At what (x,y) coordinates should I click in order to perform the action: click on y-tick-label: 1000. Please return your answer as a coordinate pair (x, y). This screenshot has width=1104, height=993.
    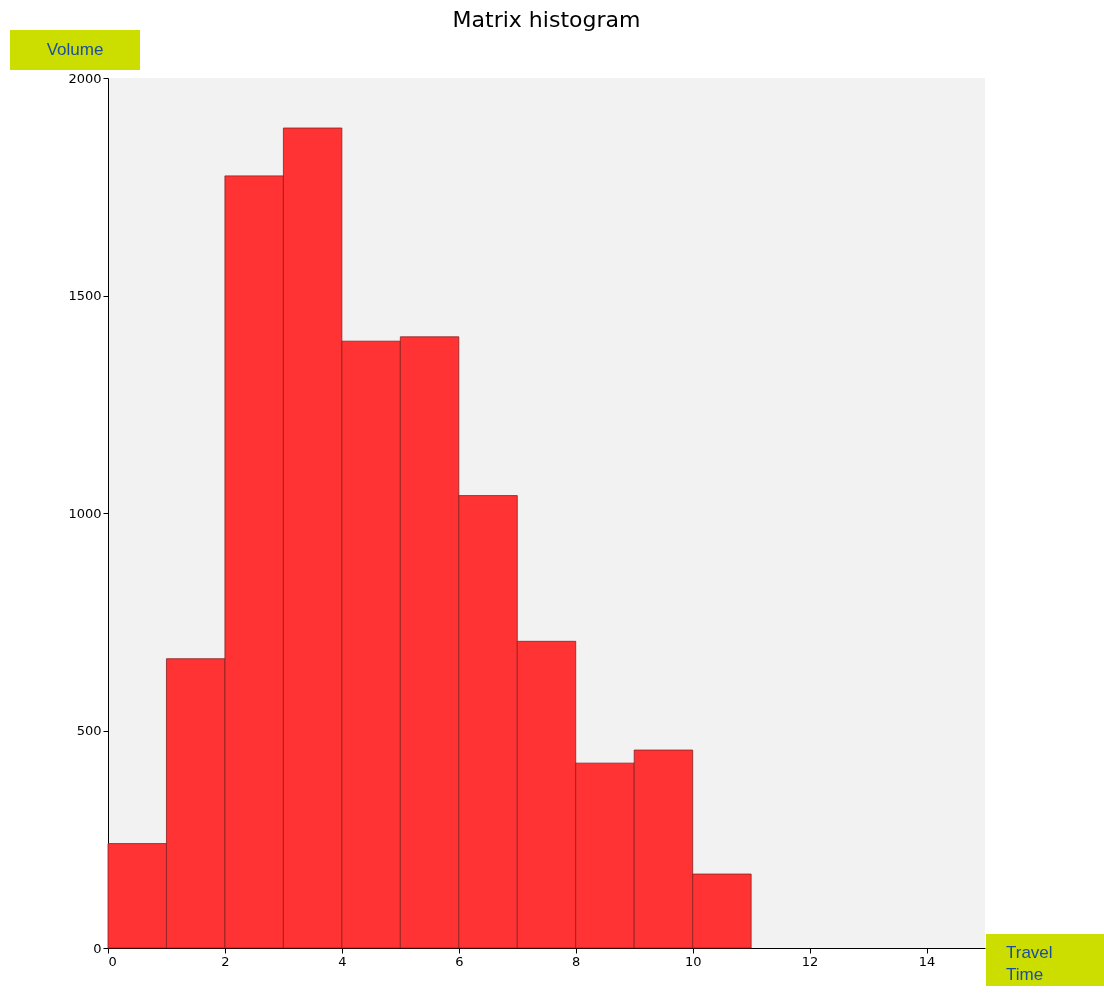
    Looking at the image, I should click on (85, 513).